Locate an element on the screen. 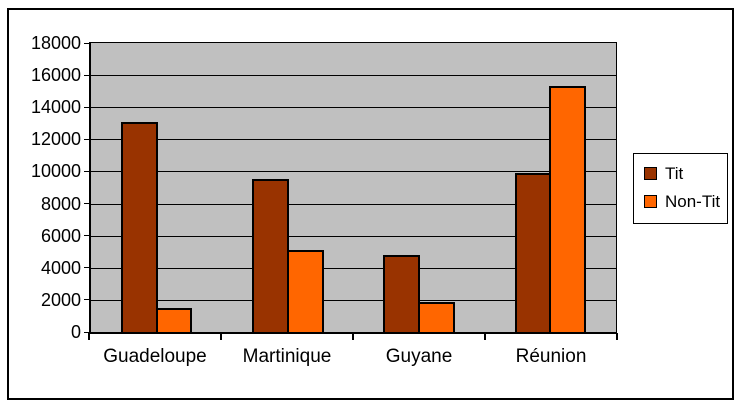  x-axis-labels: Guadeloupe Martinique Guyane Réunion is located at coordinates (353, 357).